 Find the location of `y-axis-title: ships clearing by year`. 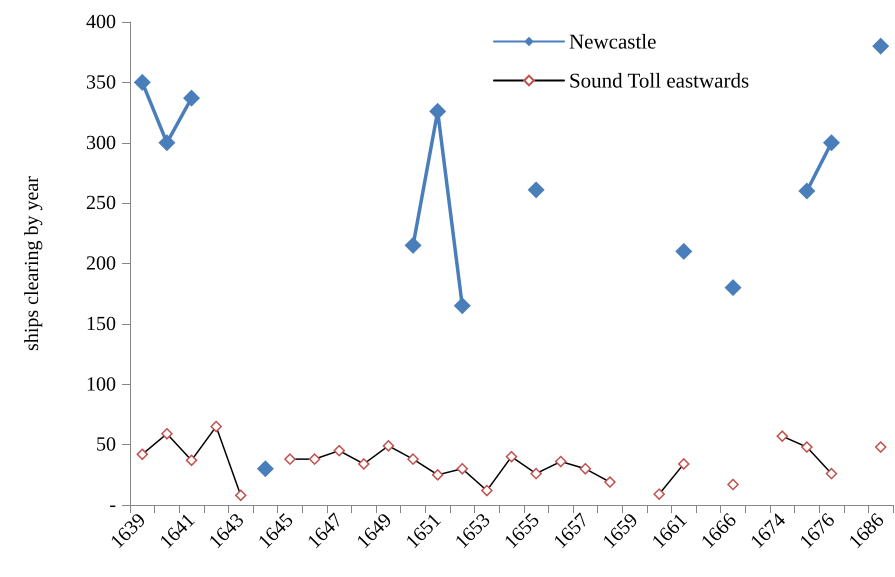

y-axis-title: ships clearing by year is located at coordinates (32, 263).